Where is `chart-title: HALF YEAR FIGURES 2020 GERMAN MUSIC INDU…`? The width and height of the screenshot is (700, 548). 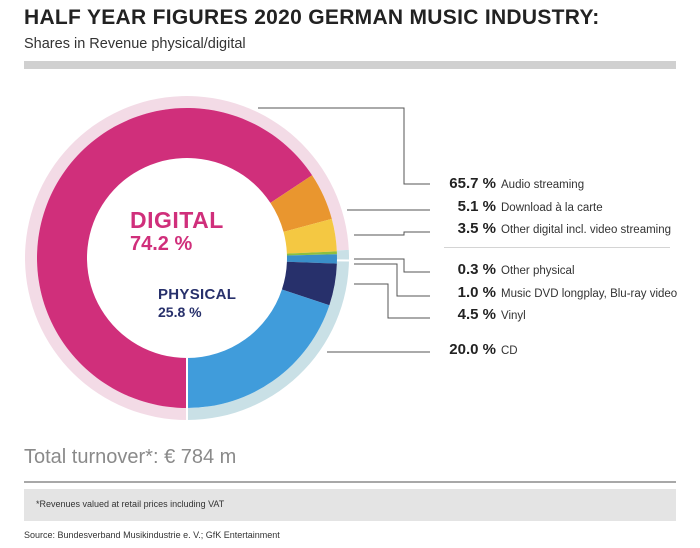 chart-title: HALF YEAR FIGURES 2020 GERMAN MUSIC INDU… is located at coordinates (312, 17).